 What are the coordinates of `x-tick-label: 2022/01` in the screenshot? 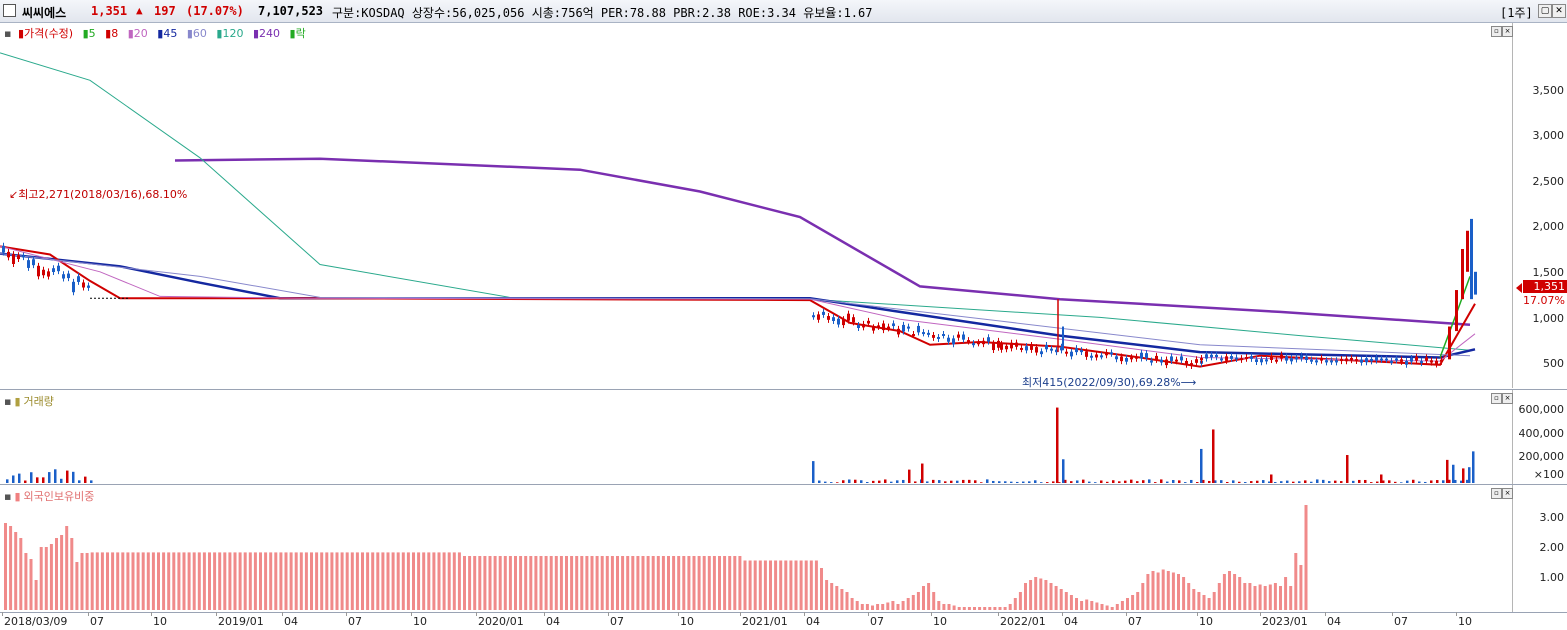 It's located at (1023, 621).